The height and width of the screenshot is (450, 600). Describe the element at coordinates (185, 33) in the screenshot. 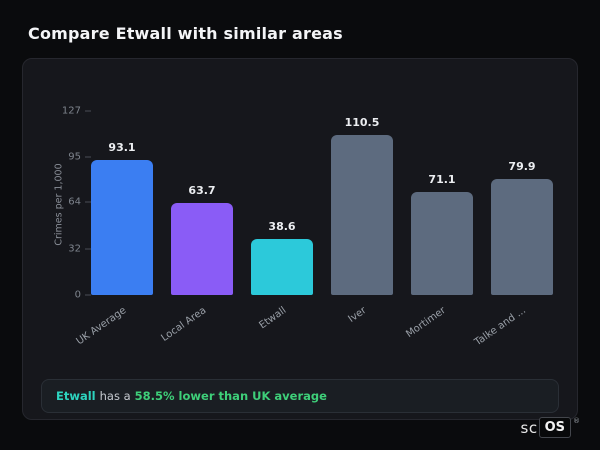

I see `page-title: Compare Etwall with similar areas` at that location.